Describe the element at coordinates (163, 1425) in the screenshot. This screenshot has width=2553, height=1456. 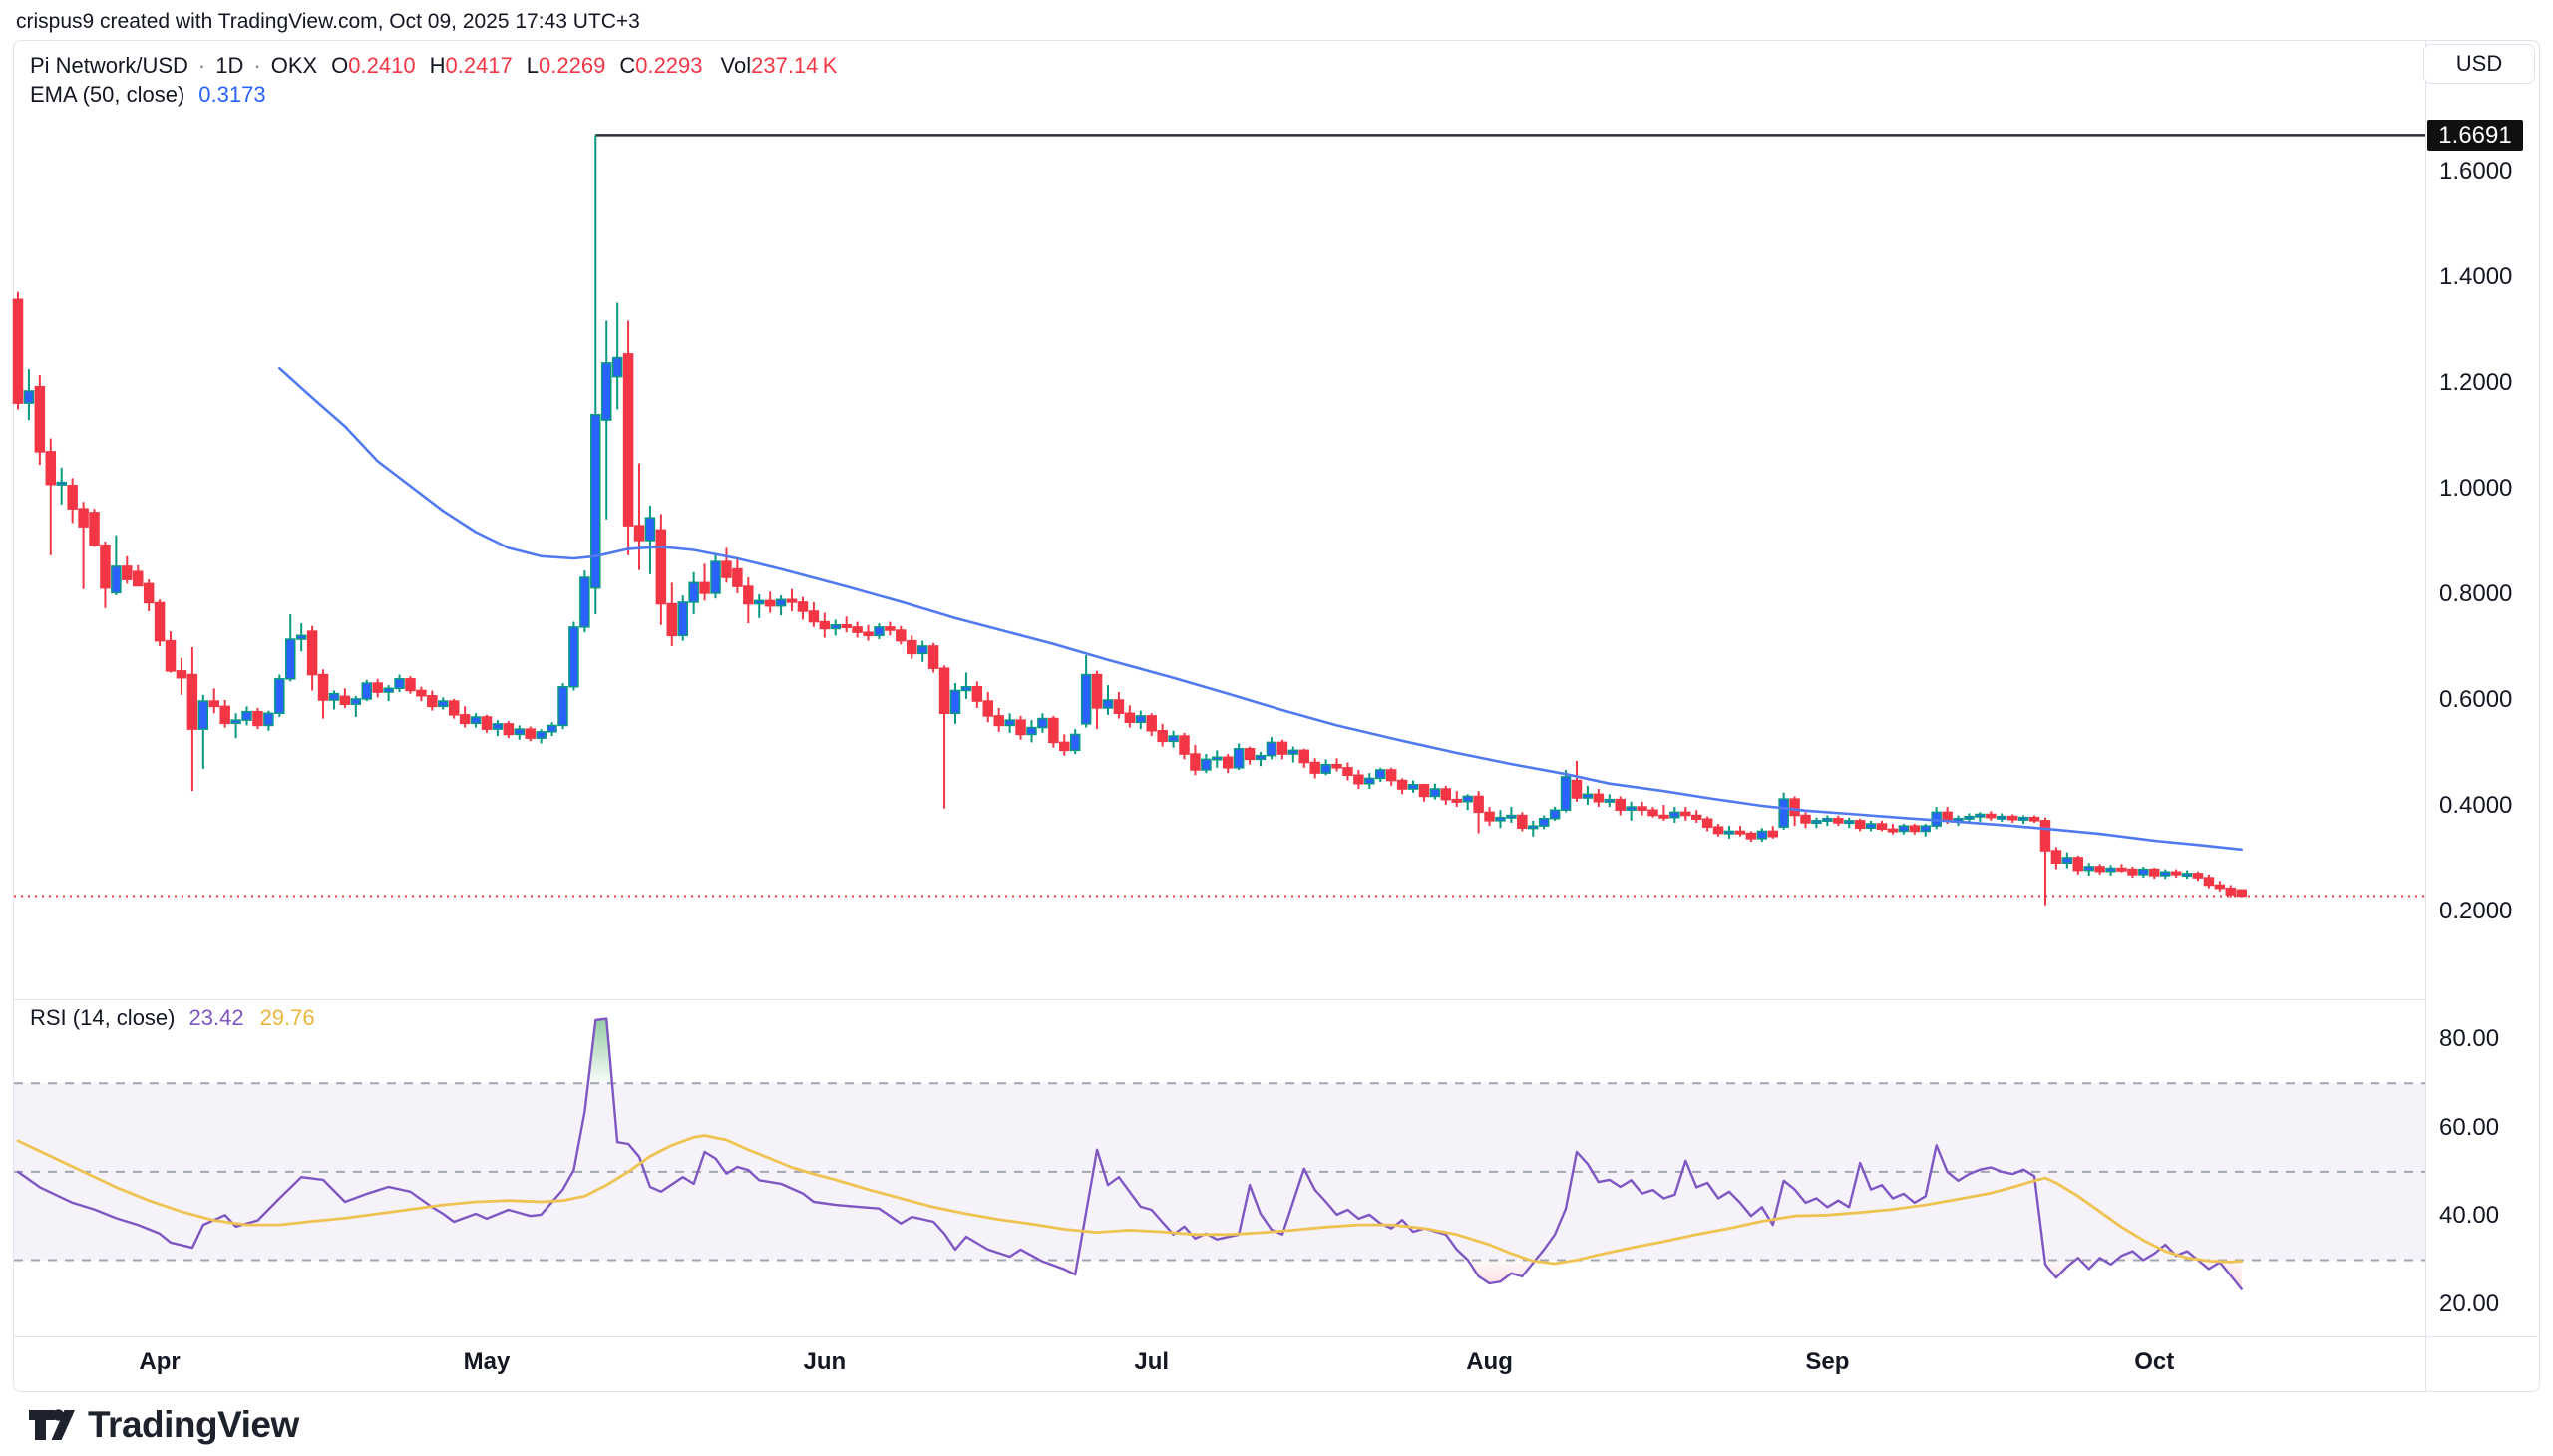
I see `tradingview-logo: TradingView` at that location.